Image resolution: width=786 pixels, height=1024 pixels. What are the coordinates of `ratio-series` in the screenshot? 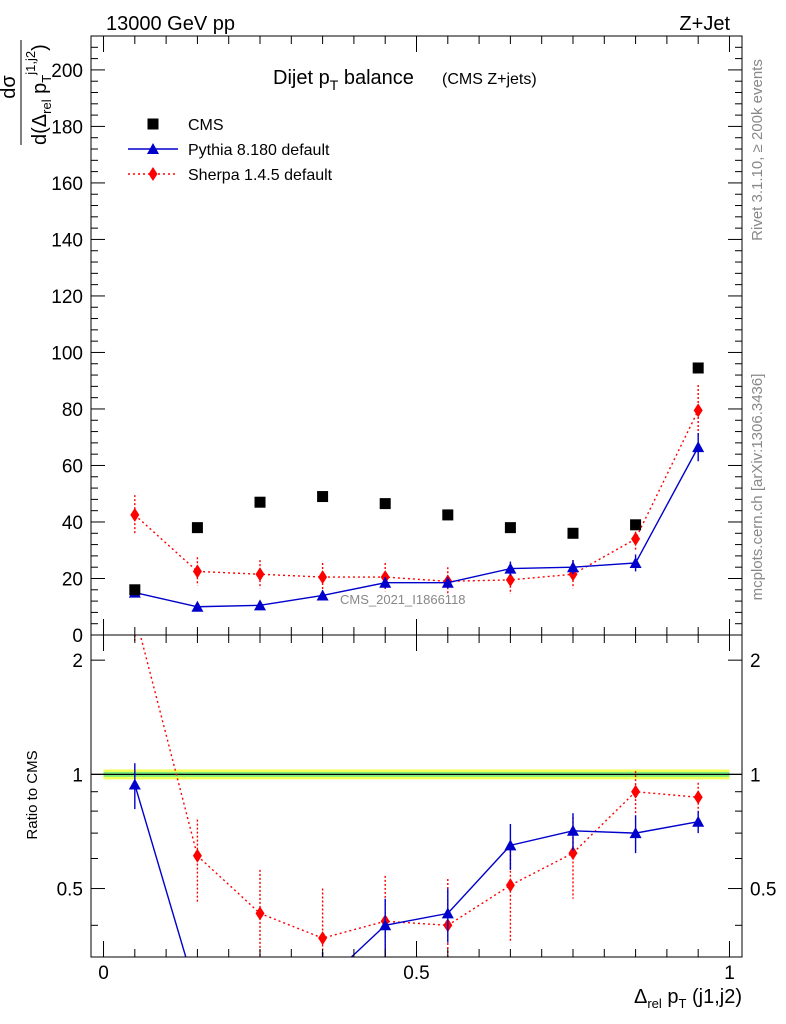 It's located at (416, 860).